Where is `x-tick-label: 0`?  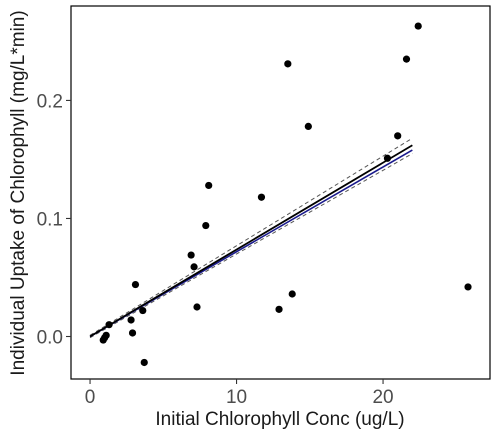 x-tick-label: 0 is located at coordinates (90, 397).